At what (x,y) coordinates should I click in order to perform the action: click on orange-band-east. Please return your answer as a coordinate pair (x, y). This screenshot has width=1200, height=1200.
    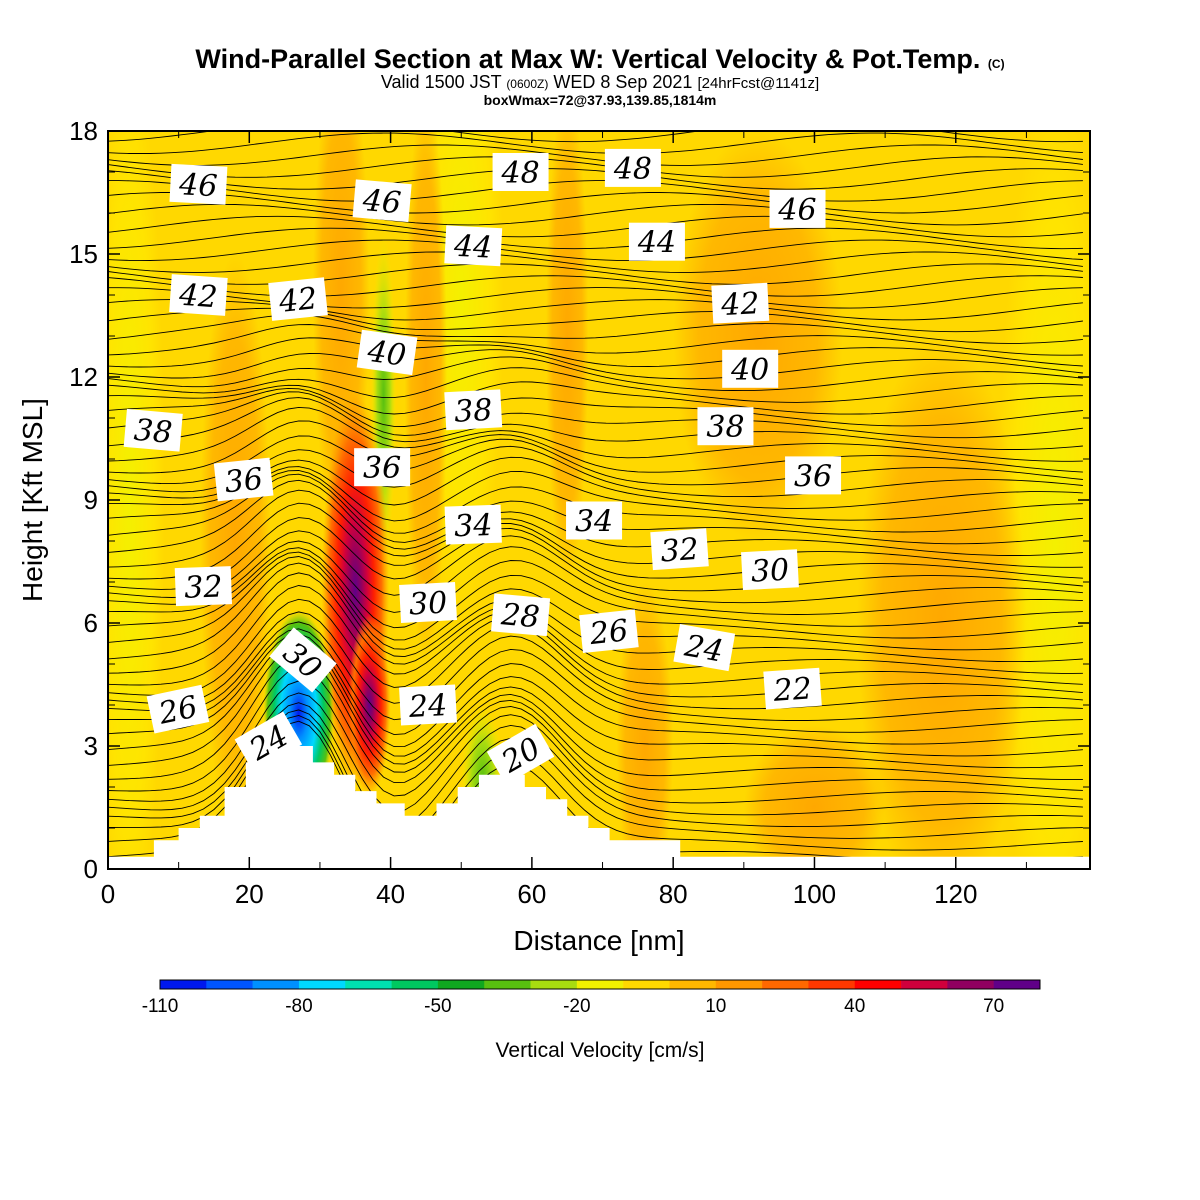
    Looking at the image, I should click on (567, 356).